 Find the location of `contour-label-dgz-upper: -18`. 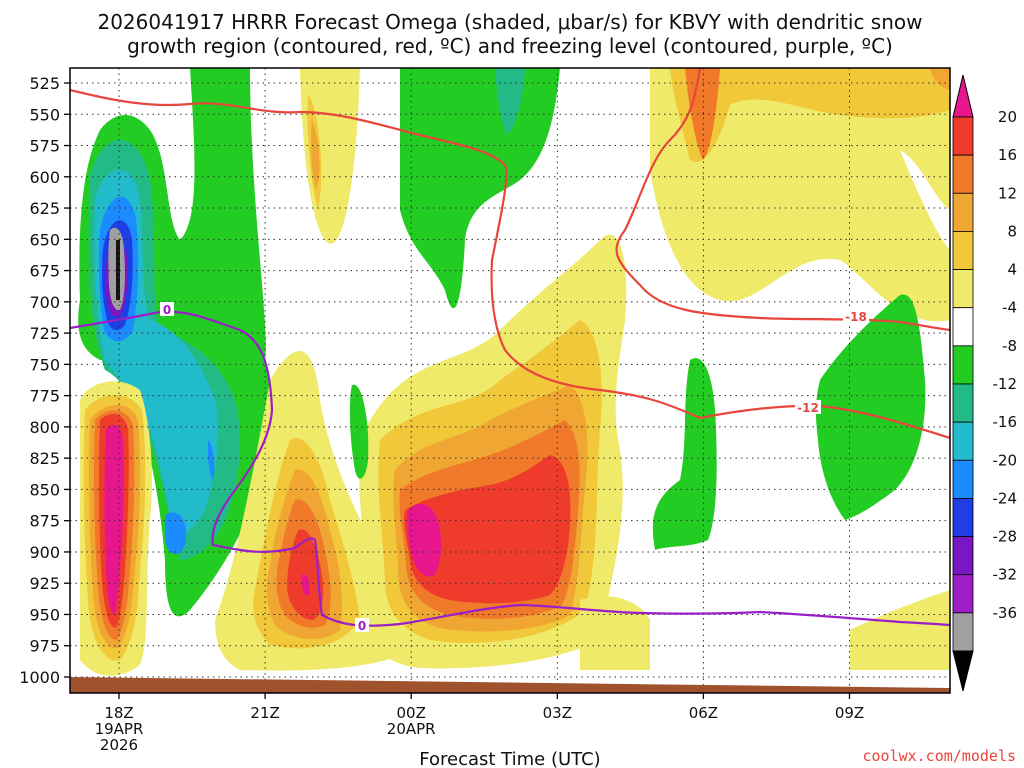

contour-label-dgz-upper: -18 is located at coordinates (856, 316).